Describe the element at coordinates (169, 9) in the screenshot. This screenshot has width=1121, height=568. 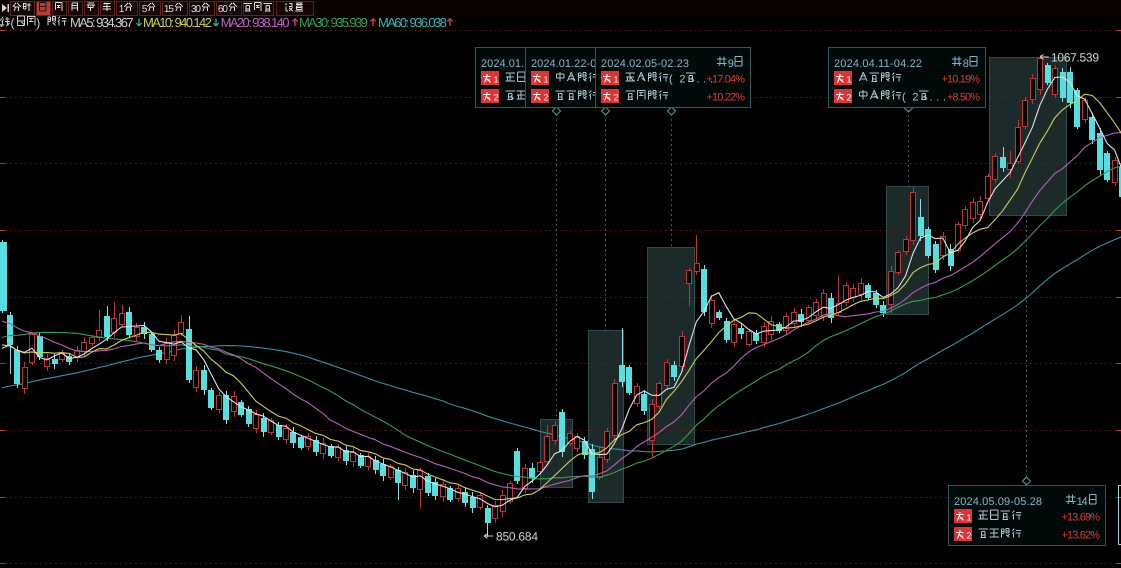
I see `svg-text: 15` at that location.